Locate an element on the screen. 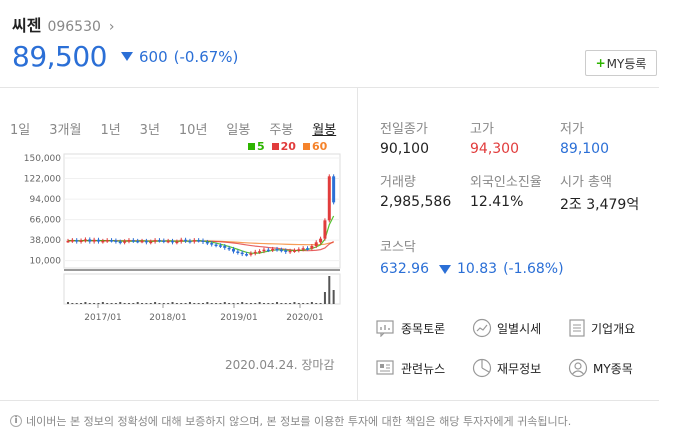 This screenshot has height=447, width=675. tab-3m: 3개월 is located at coordinates (65, 130).